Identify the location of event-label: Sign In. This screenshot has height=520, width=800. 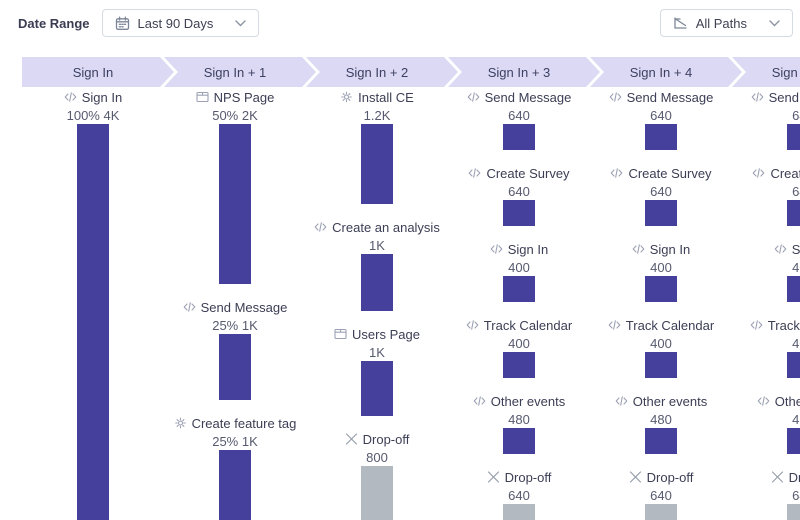
(795, 249).